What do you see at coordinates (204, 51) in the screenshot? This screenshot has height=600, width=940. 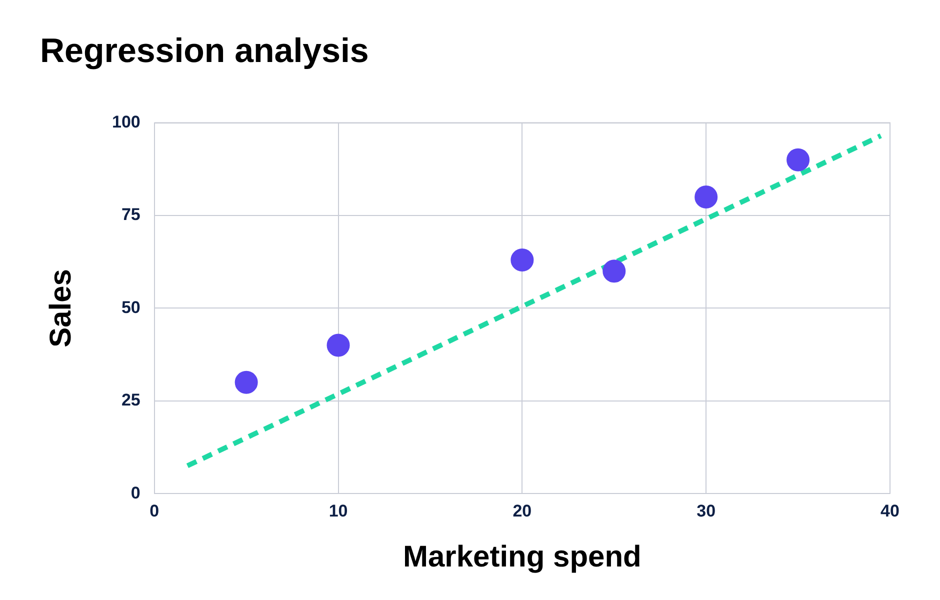 I see `chart-title: Regression analysis` at bounding box center [204, 51].